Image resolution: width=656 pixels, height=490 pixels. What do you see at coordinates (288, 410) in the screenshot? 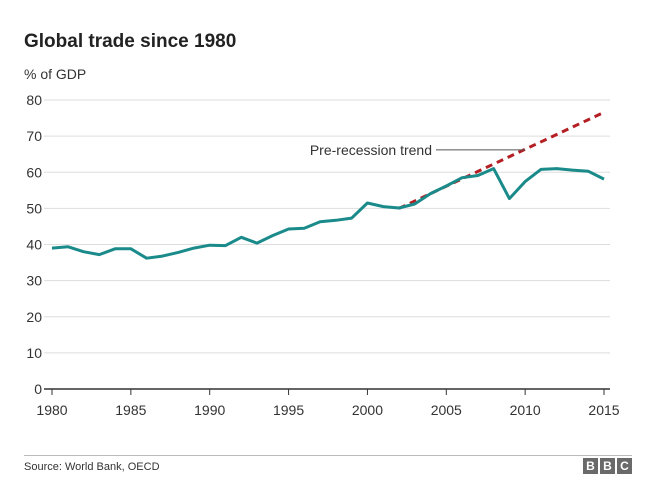
I see `x-tick-label: 1995` at bounding box center [288, 410].